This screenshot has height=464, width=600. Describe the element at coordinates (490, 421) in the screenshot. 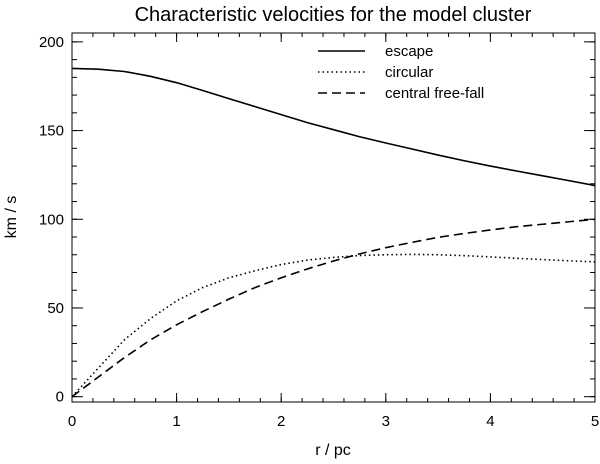

I see `x-tick-label: 4` at that location.